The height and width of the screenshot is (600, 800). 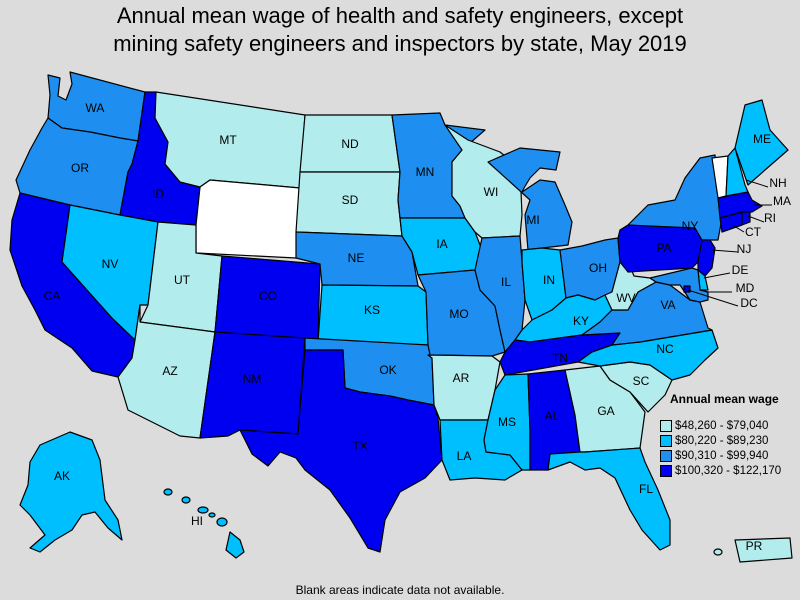 What do you see at coordinates (581, 321) in the screenshot?
I see `state-label-ky: KY` at bounding box center [581, 321].